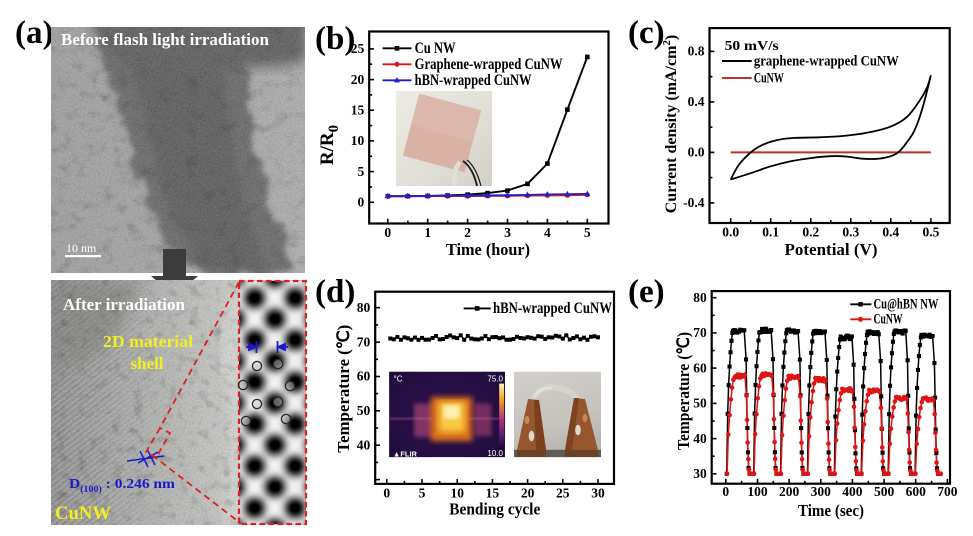 The width and height of the screenshot is (973, 536). What do you see at coordinates (906, 305) in the screenshot?
I see `svg-text: Cu@hBN NW` at bounding box center [906, 305].